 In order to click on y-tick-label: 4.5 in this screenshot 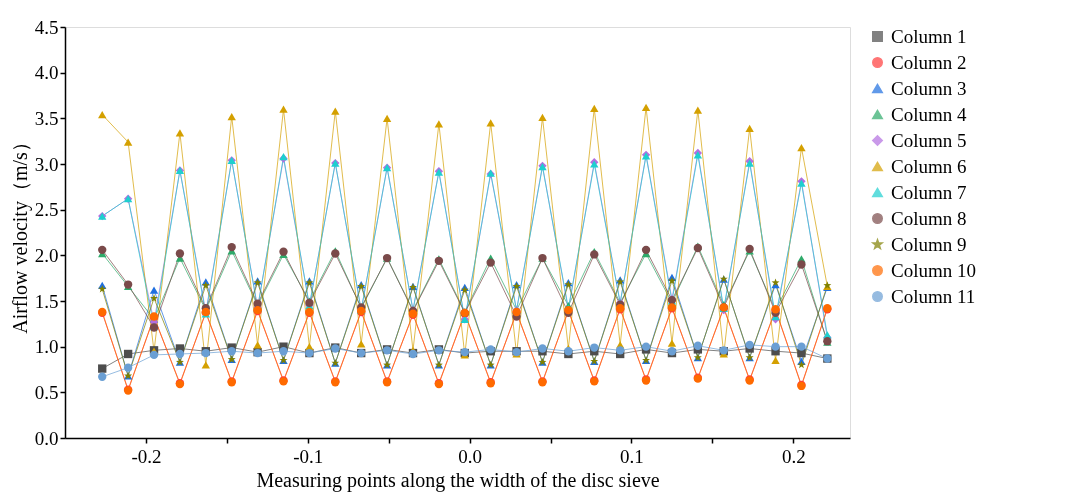, I will do `click(46, 27)`.